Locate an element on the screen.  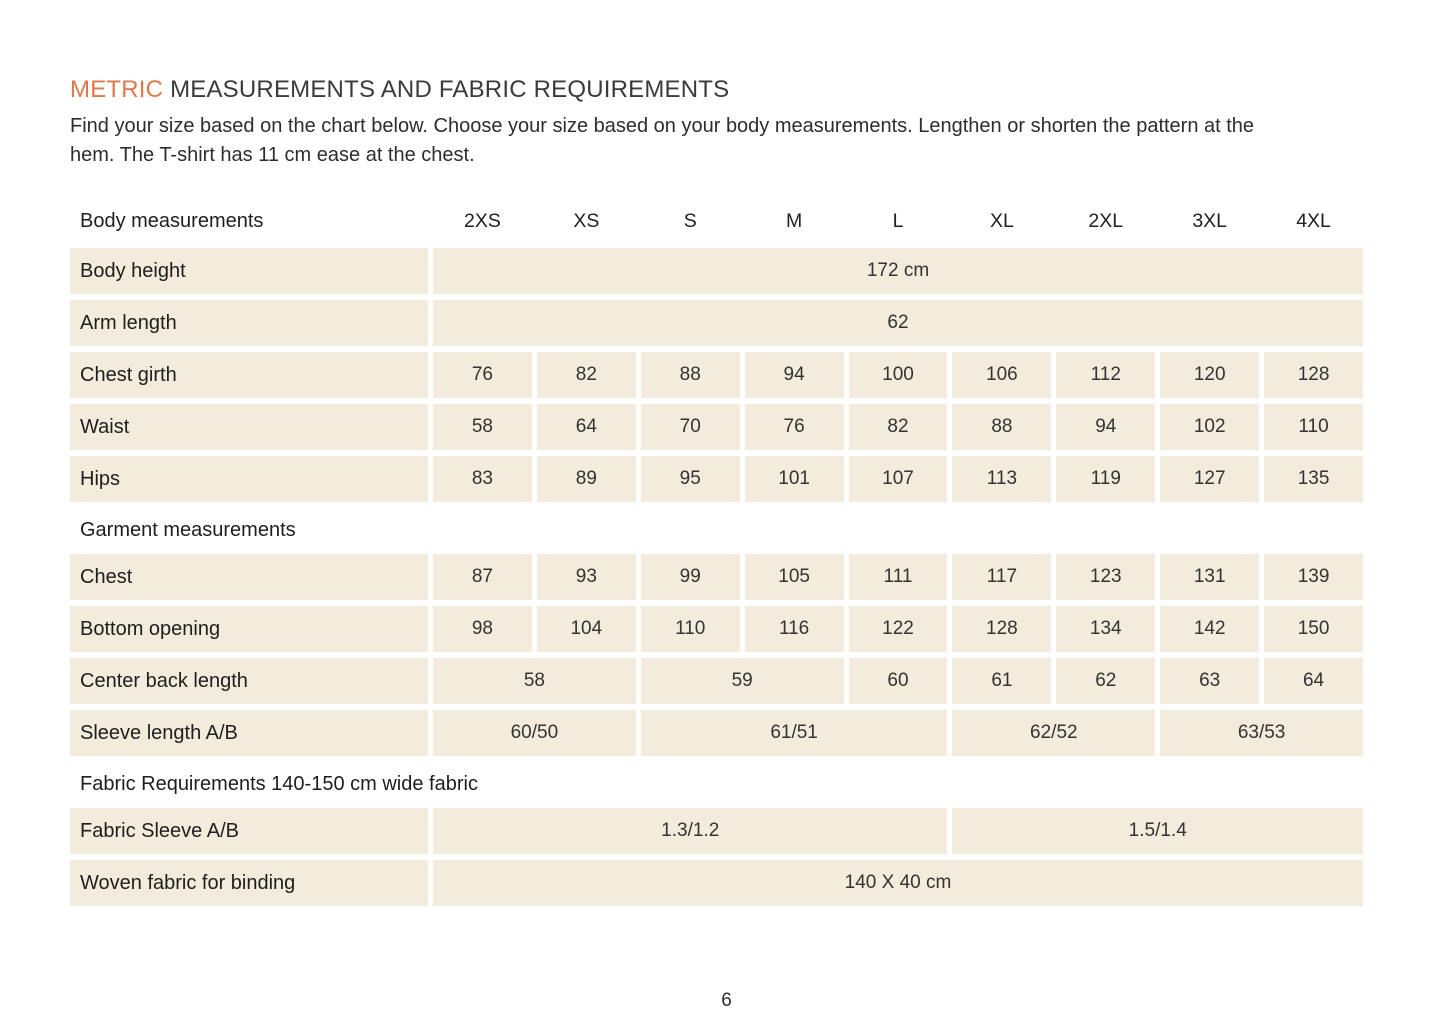
row-label: Sleeve length A/B is located at coordinates (249, 733).